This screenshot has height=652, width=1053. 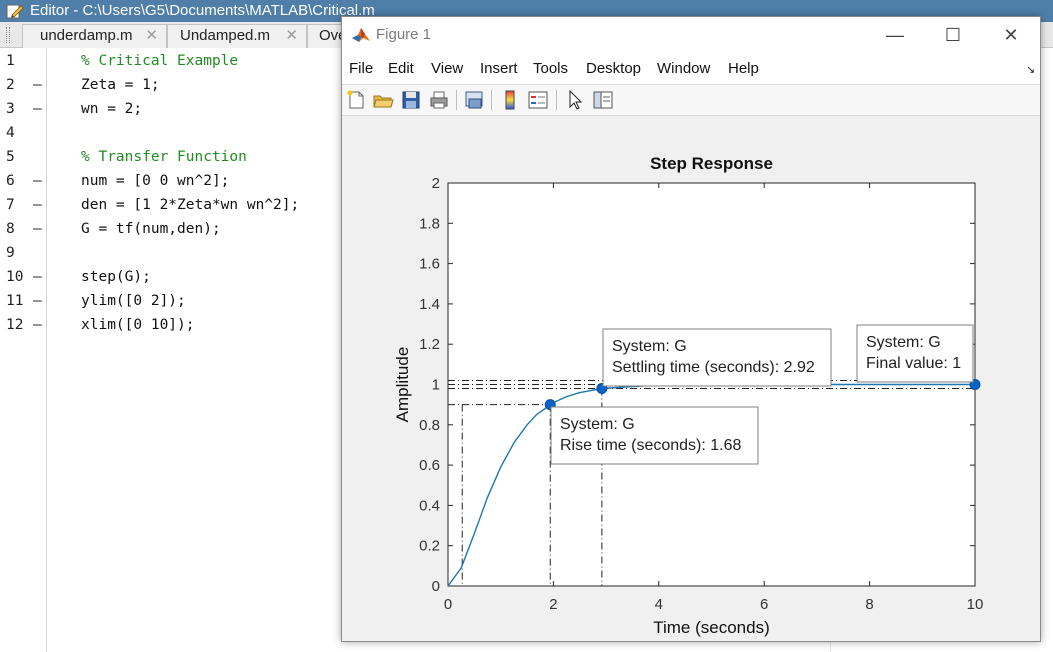 I want to click on x-tick-label: 10, so click(x=975, y=604).